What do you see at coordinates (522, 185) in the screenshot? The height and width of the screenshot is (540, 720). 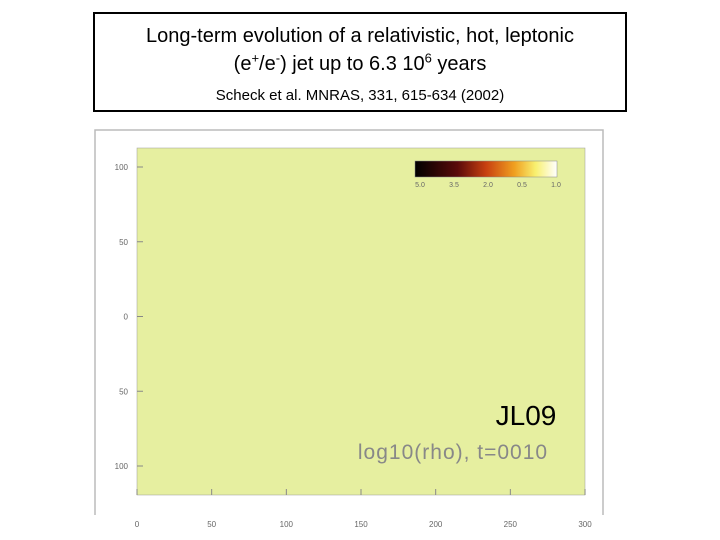 I see `colorbar-label: 0.5` at bounding box center [522, 185].